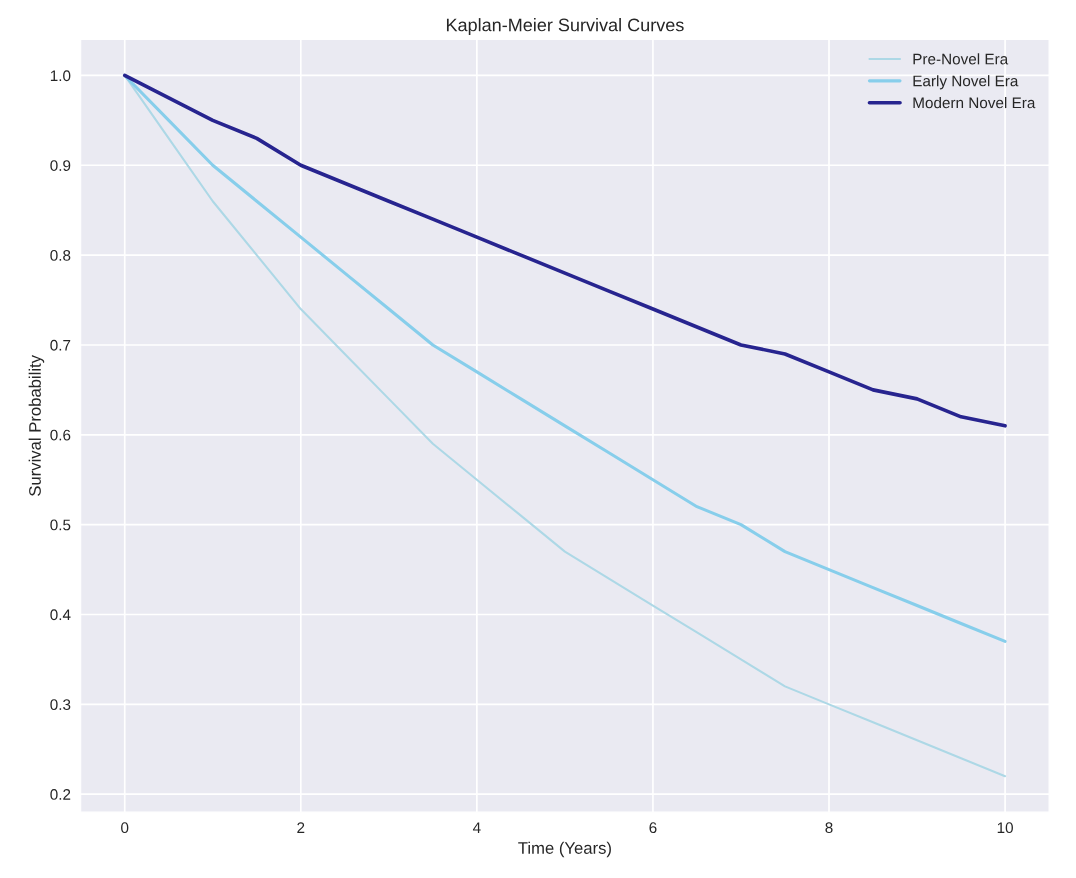 The image size is (1076, 878). Describe the element at coordinates (1005, 828) in the screenshot. I see `x-tick-label: 10` at that location.